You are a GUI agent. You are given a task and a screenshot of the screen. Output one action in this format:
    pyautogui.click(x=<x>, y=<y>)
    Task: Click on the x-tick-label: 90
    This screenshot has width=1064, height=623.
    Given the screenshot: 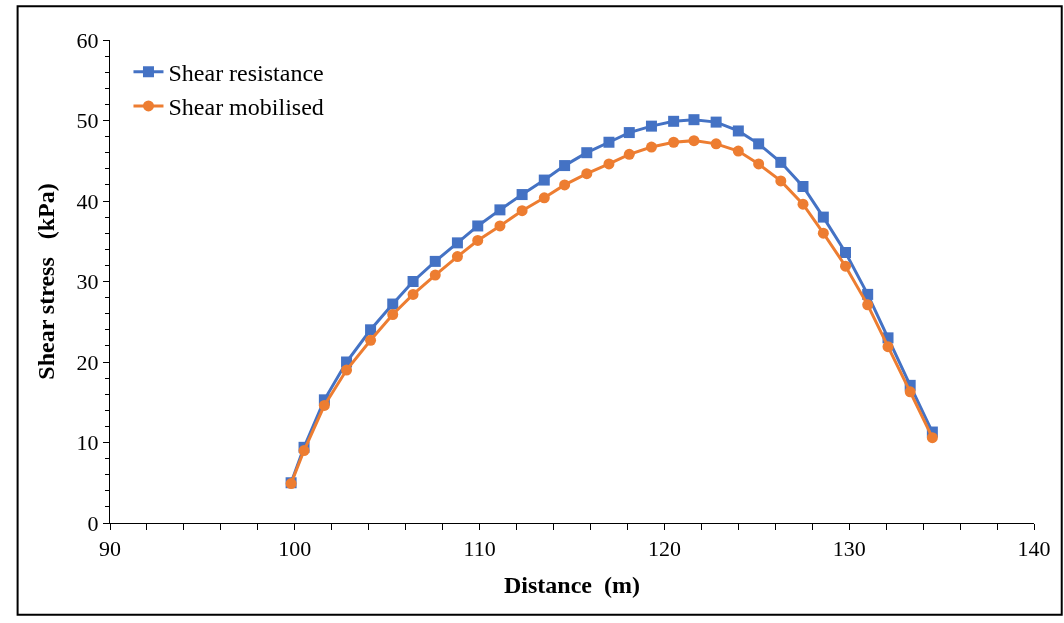 What is the action you would take?
    pyautogui.click(x=110, y=549)
    